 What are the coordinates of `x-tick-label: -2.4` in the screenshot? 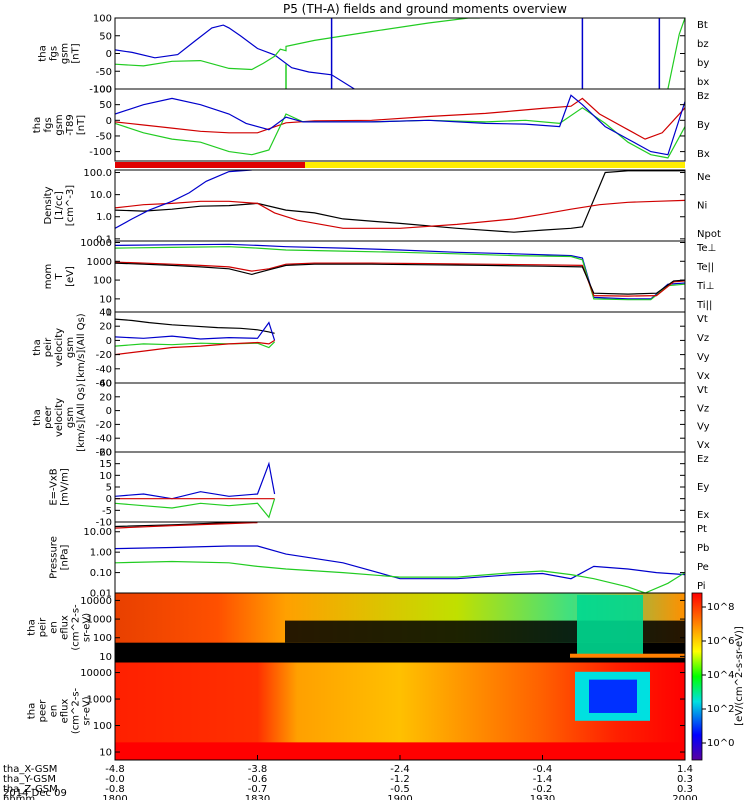 It's located at (400, 769).